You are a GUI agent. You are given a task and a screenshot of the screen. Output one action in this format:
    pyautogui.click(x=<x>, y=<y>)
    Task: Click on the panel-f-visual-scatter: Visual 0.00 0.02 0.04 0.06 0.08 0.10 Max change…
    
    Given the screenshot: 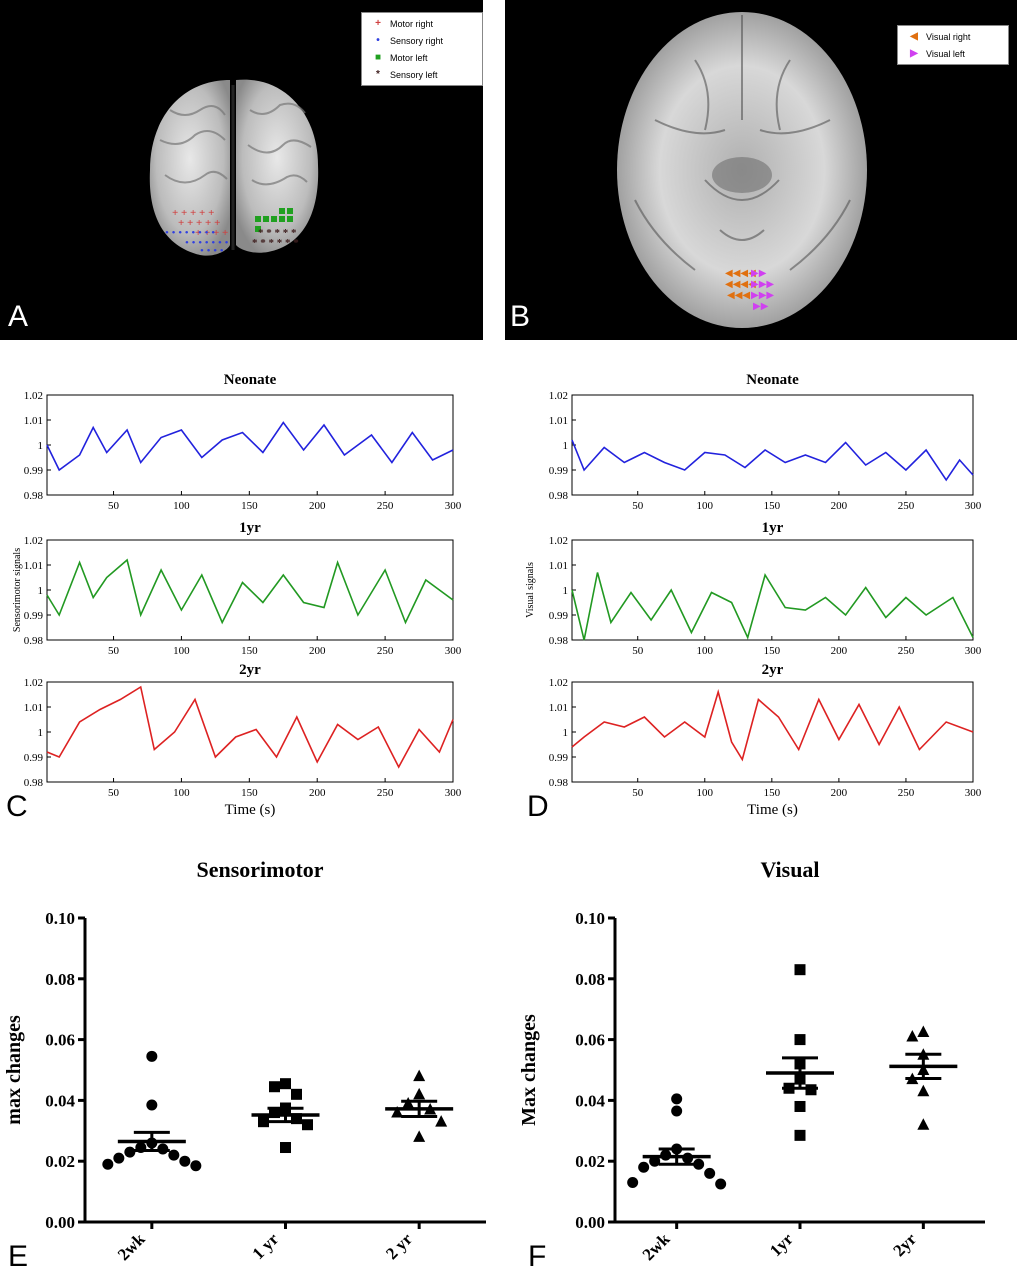 What is the action you would take?
    pyautogui.click(x=751, y=1060)
    